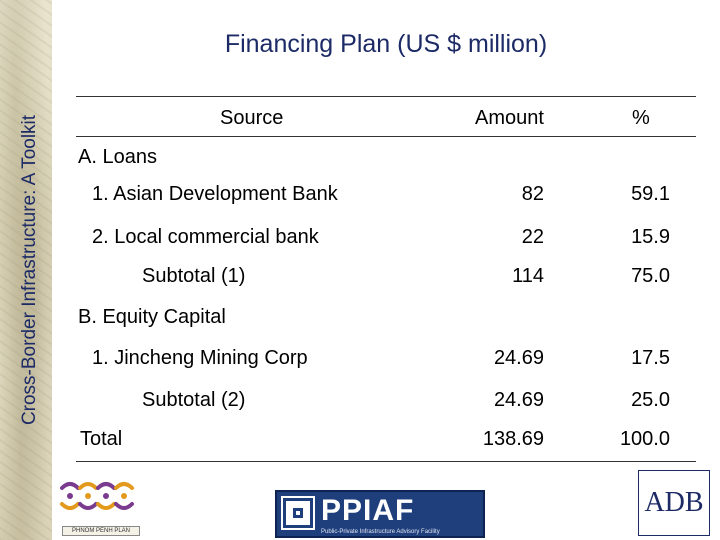 The width and height of the screenshot is (720, 540). What do you see at coordinates (386, 96) in the screenshot?
I see `table-top-rule` at bounding box center [386, 96].